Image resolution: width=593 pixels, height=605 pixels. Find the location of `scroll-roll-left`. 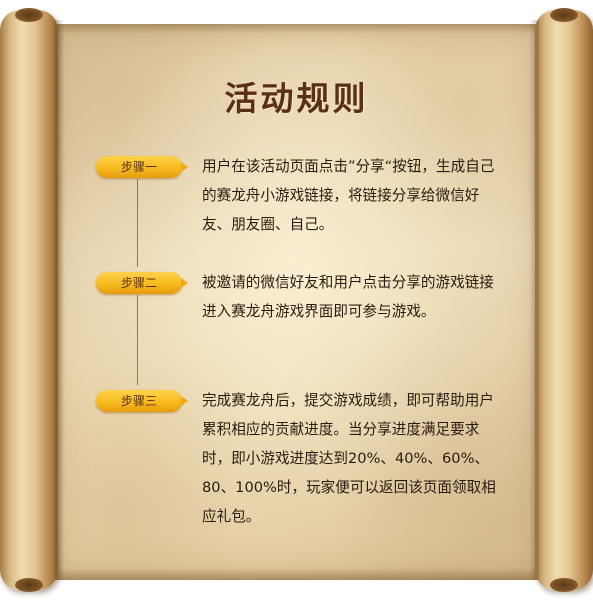

scroll-roll-left is located at coordinates (32, 300).